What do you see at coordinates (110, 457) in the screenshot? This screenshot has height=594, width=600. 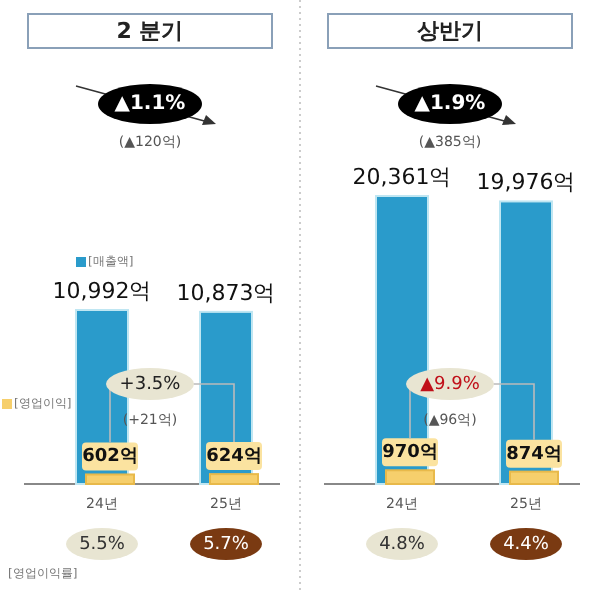 I see `data-label: 602억` at bounding box center [110, 457].